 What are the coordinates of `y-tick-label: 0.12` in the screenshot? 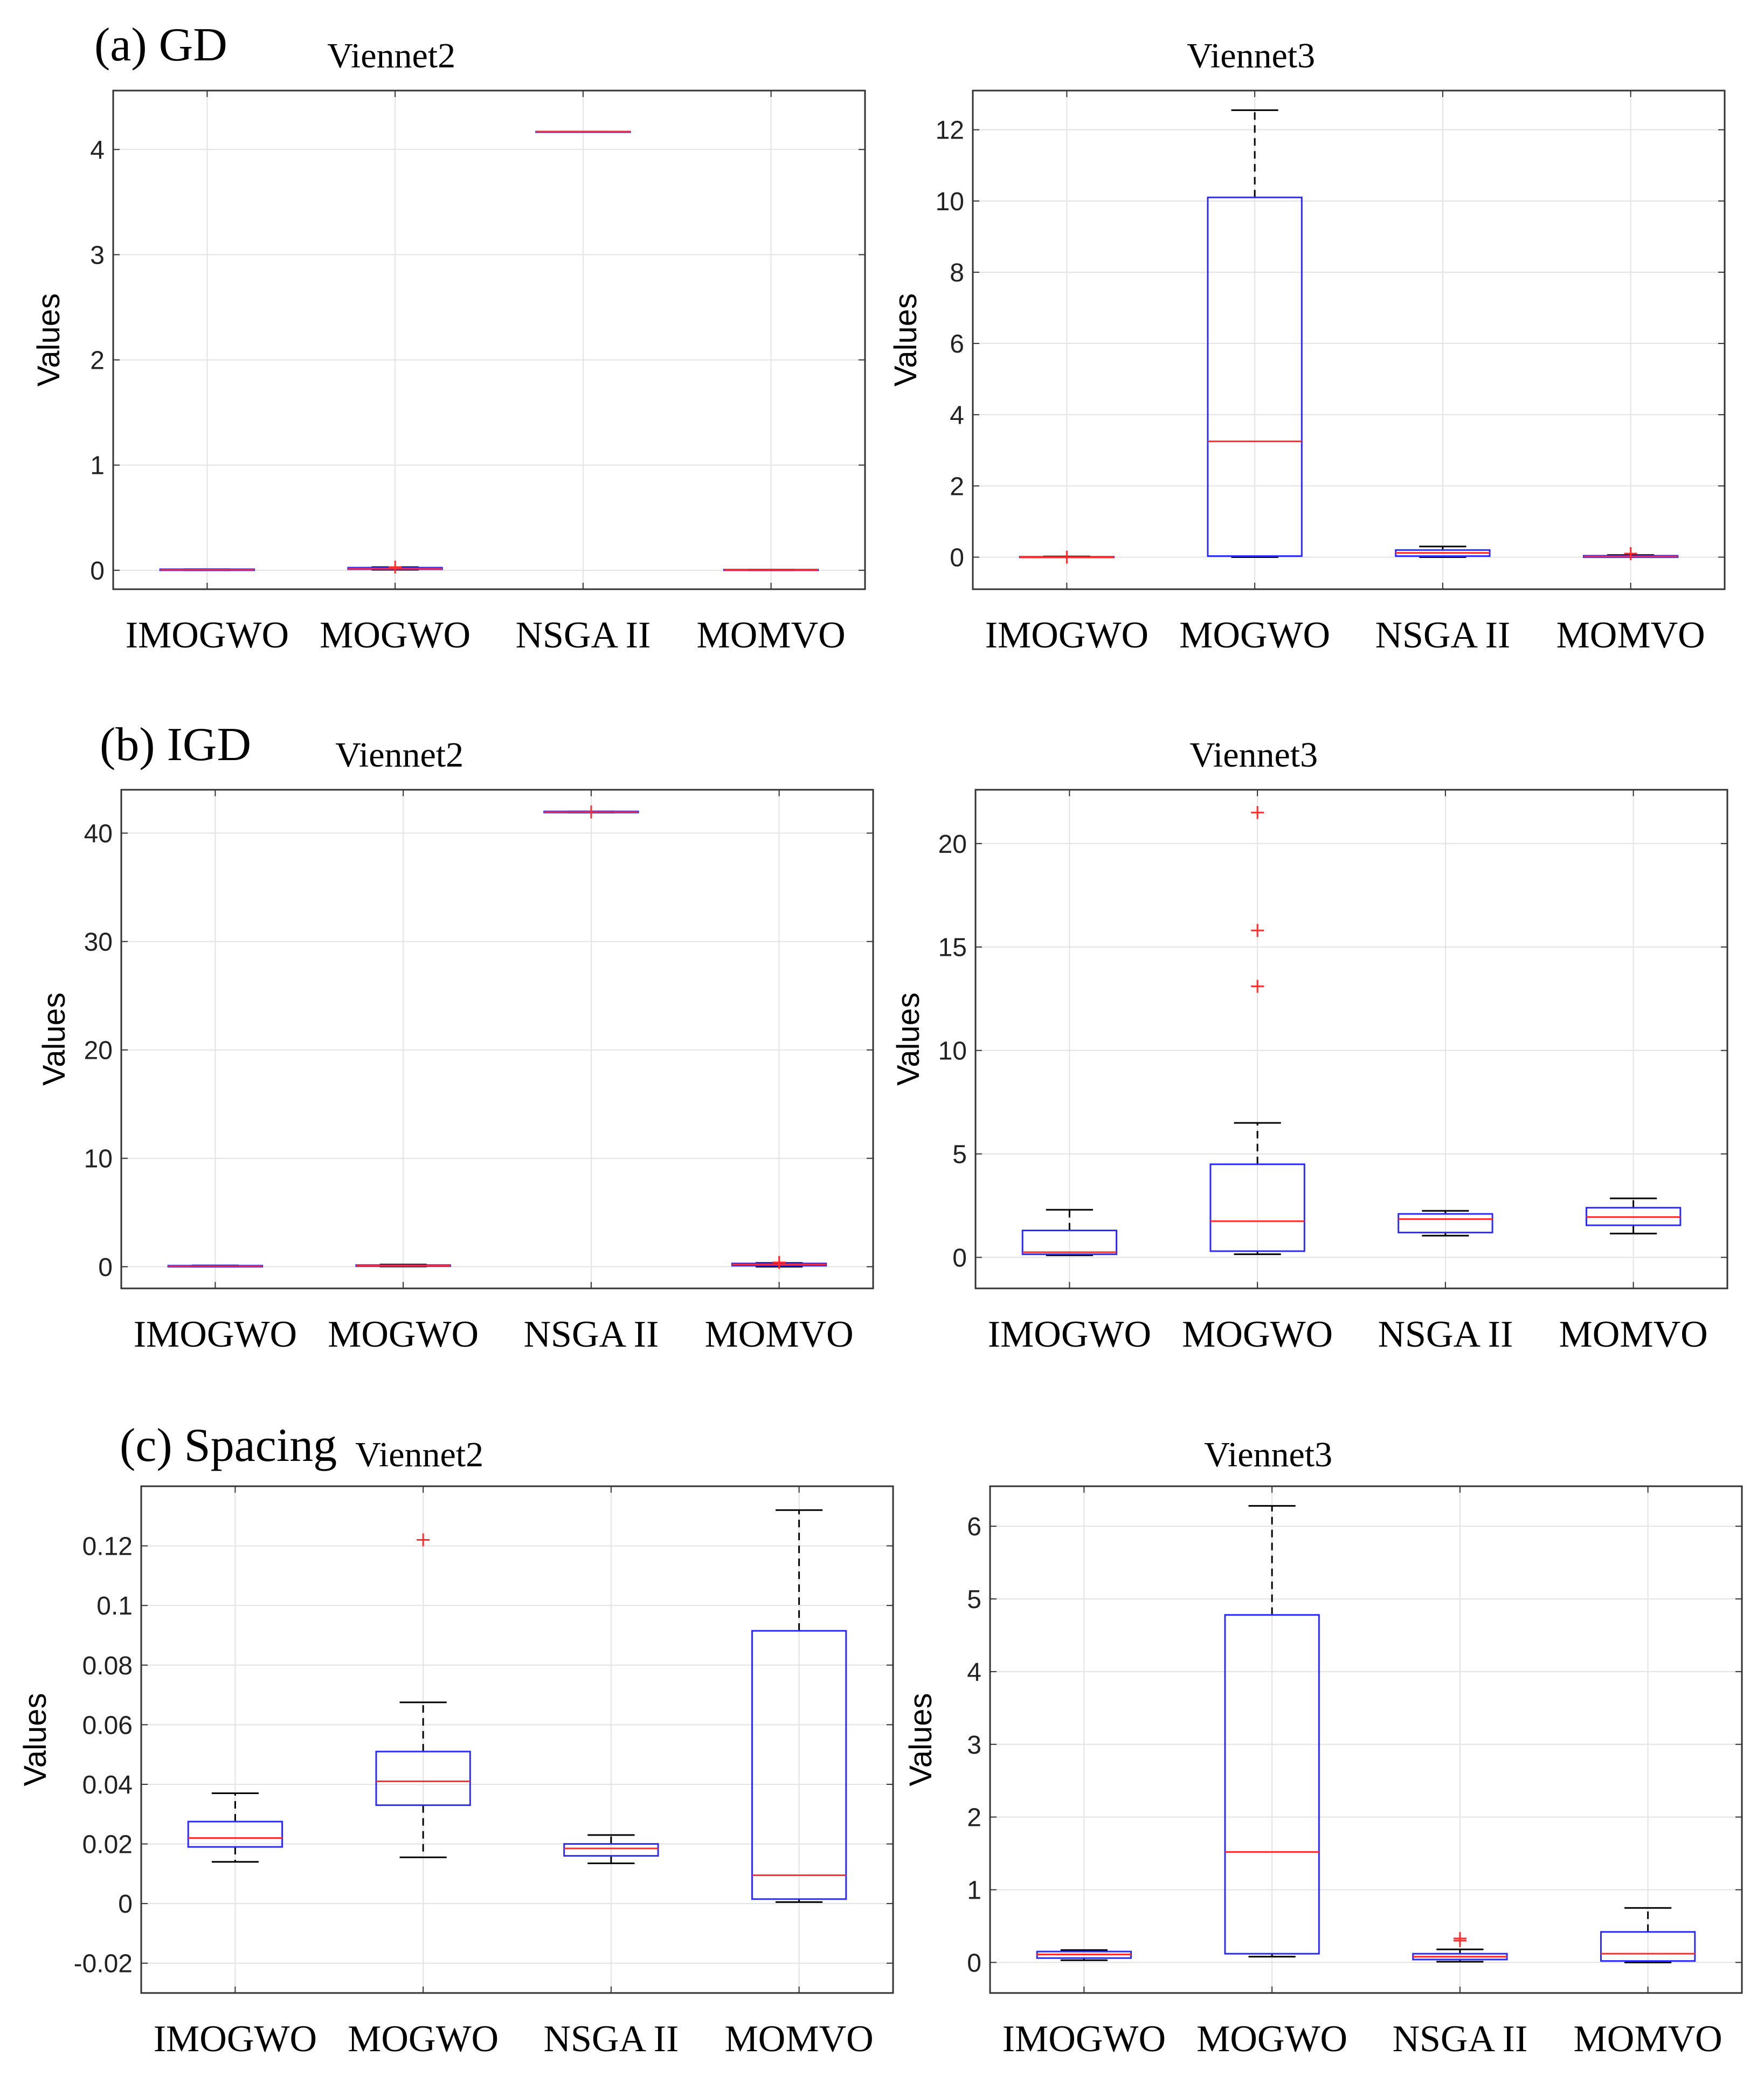 It's located at (107, 1547).